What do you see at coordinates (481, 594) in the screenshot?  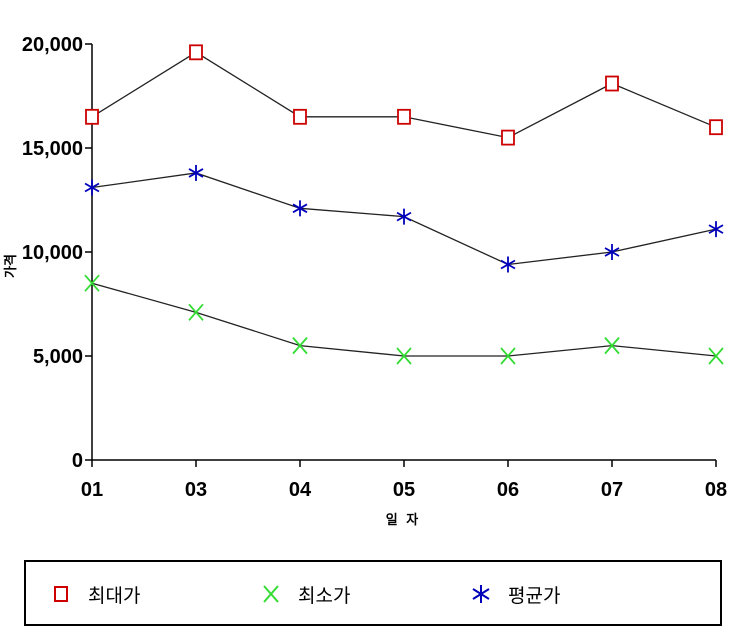 I see `asterisk-marker-icon` at bounding box center [481, 594].